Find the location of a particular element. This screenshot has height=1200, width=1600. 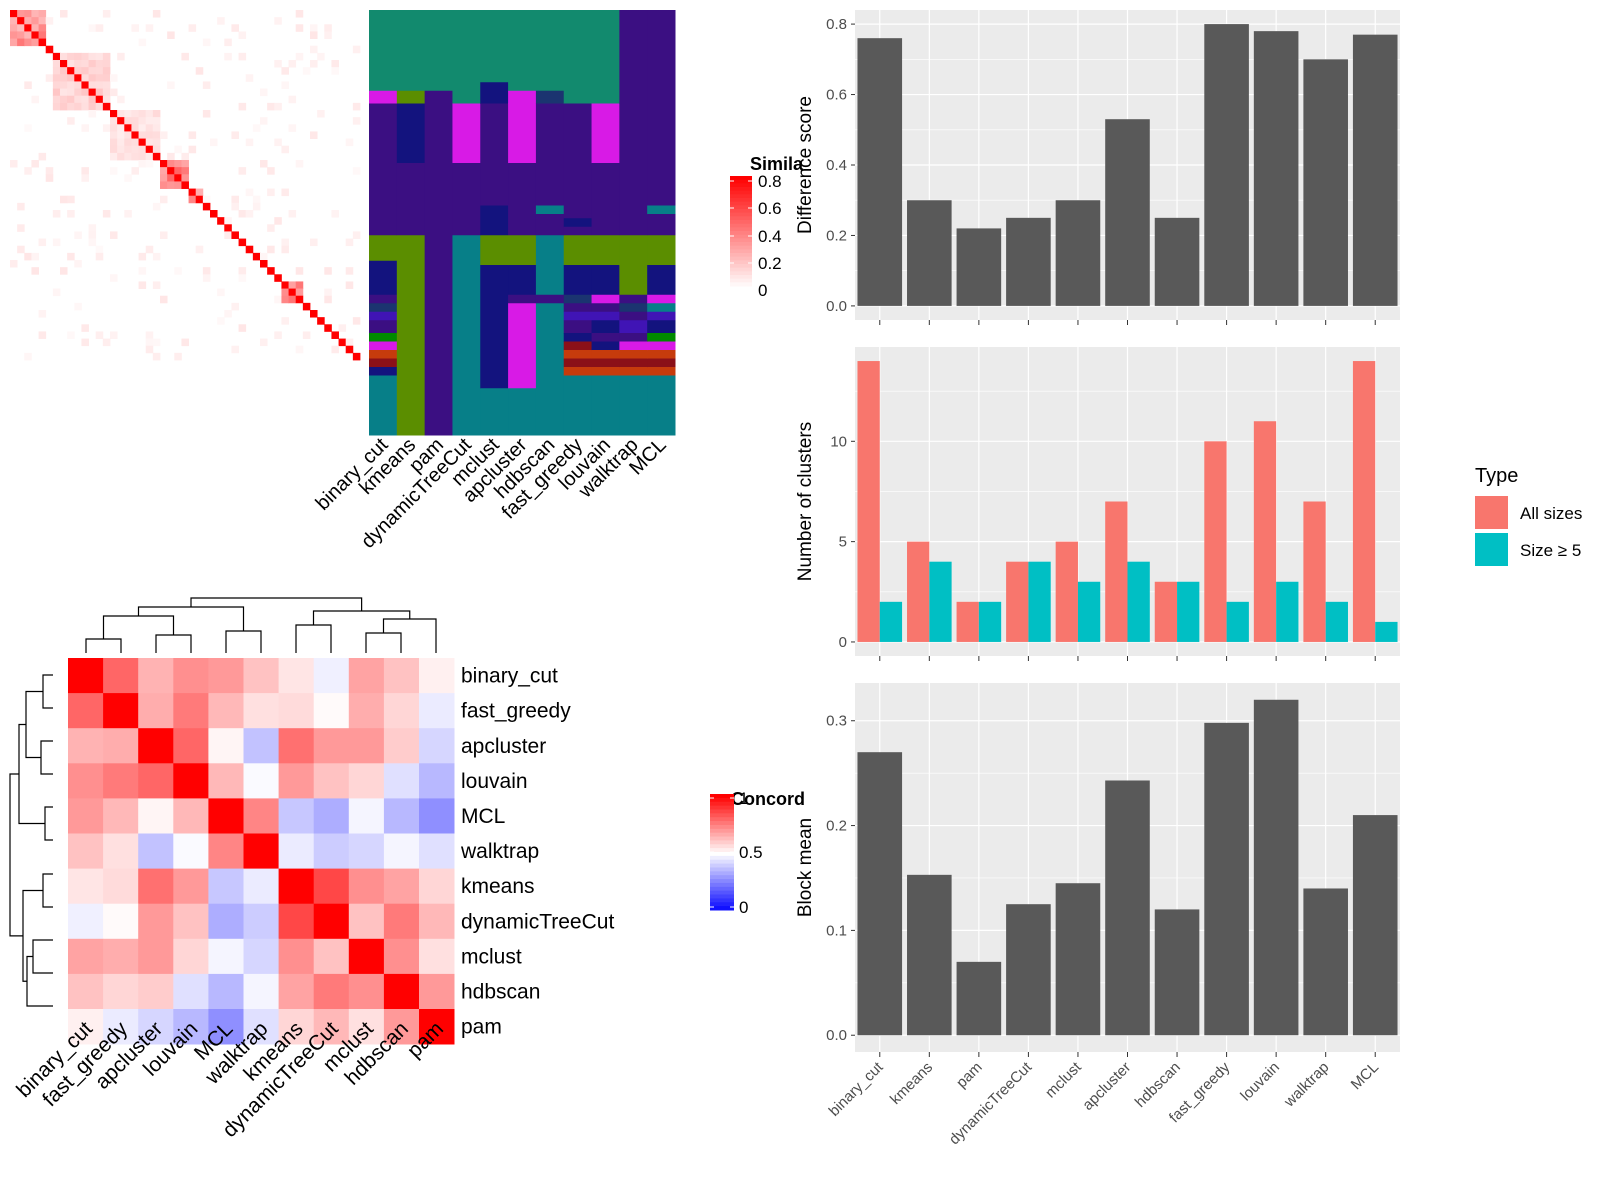

concordance-row-label: binary_cut is located at coordinates (509, 676).